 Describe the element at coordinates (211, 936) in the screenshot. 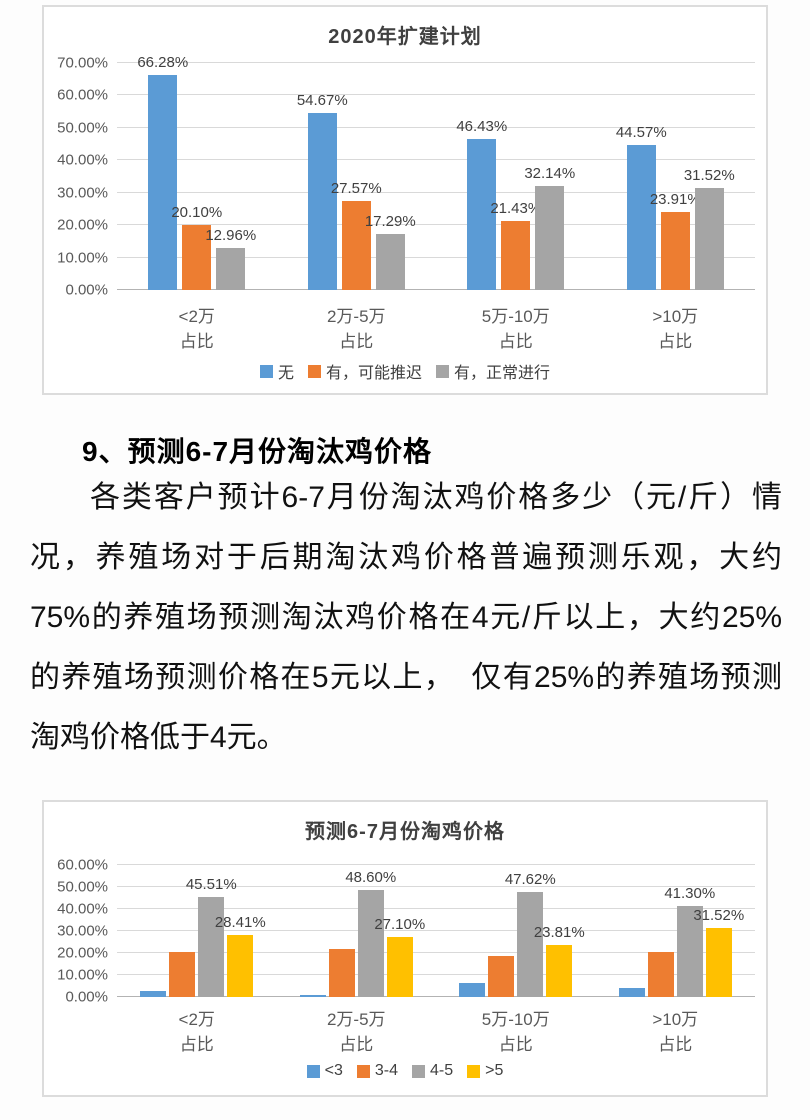

I see `bar: 45.51%` at that location.